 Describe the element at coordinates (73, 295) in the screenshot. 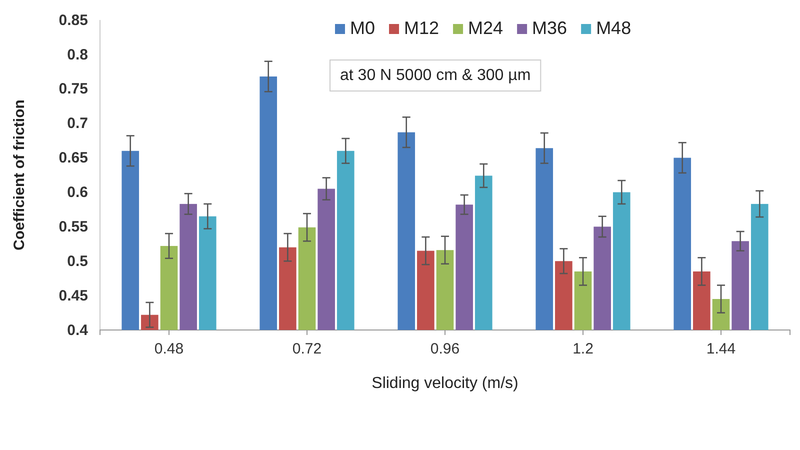

I see `y-tick-label: 0.45` at that location.